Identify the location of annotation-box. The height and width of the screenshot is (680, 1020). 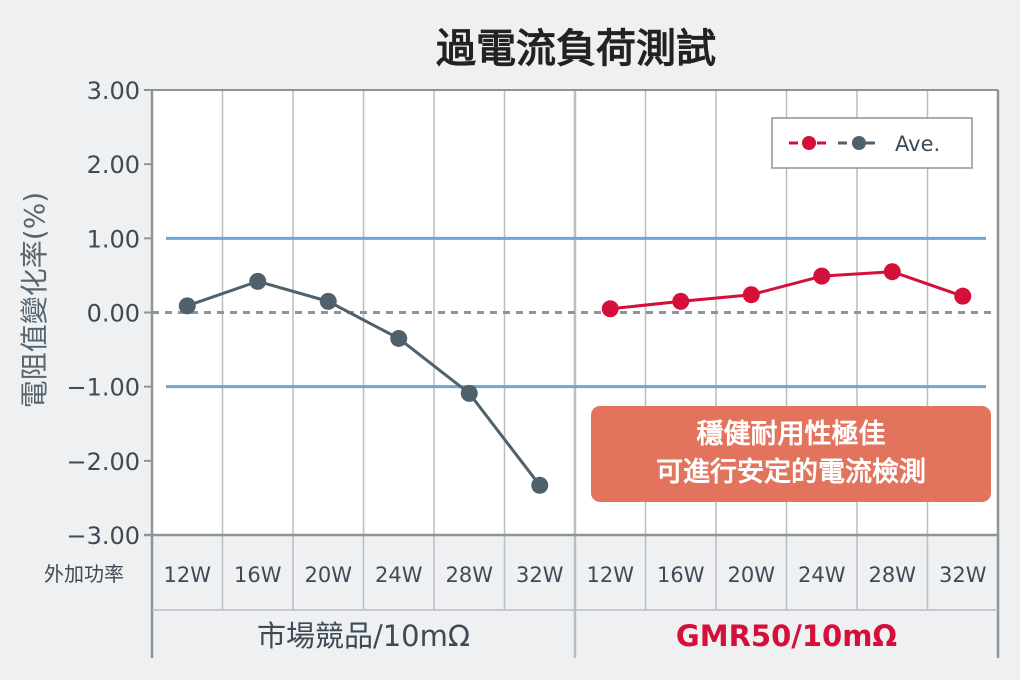
(791, 454).